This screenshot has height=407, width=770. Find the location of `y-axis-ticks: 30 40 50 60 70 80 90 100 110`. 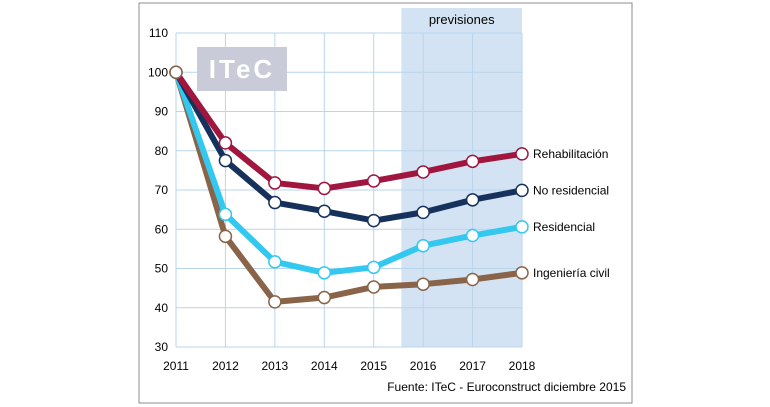

y-axis-ticks: 30 40 50 60 70 80 90 100 110 is located at coordinates (158, 190).